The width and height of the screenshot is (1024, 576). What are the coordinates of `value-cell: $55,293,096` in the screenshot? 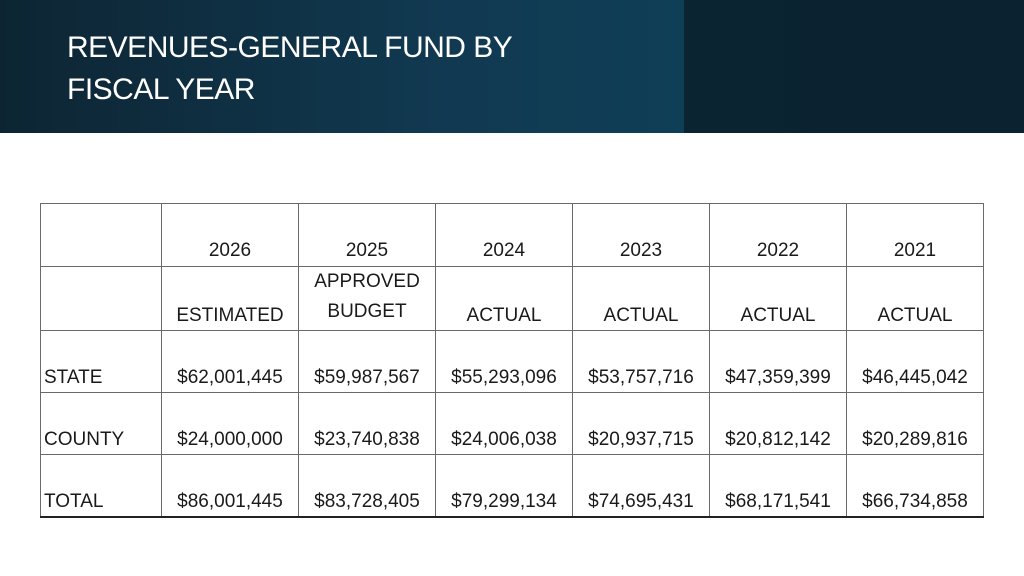 It's located at (504, 361).